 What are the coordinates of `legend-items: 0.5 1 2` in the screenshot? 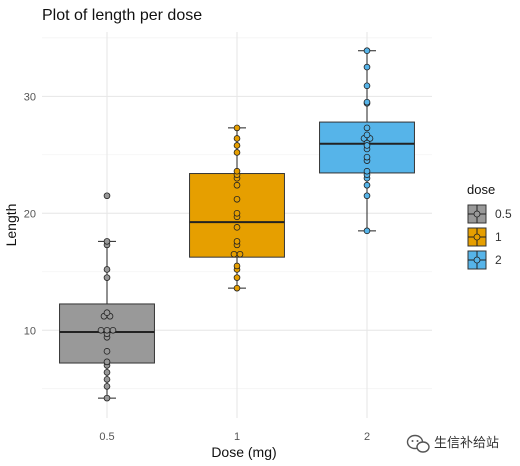 It's located at (489, 237).